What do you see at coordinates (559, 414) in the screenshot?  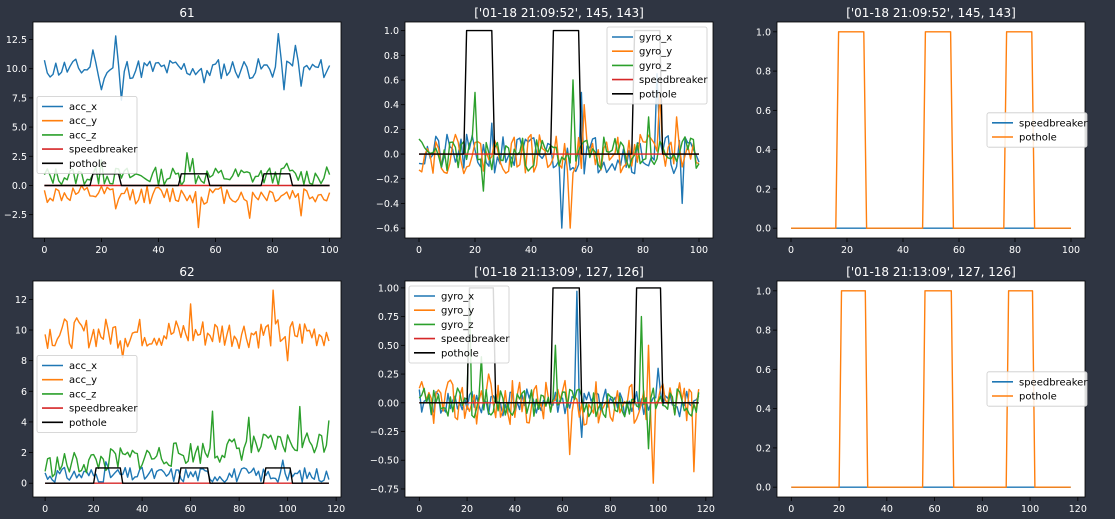 I see `series-line-gyro_y` at bounding box center [559, 414].